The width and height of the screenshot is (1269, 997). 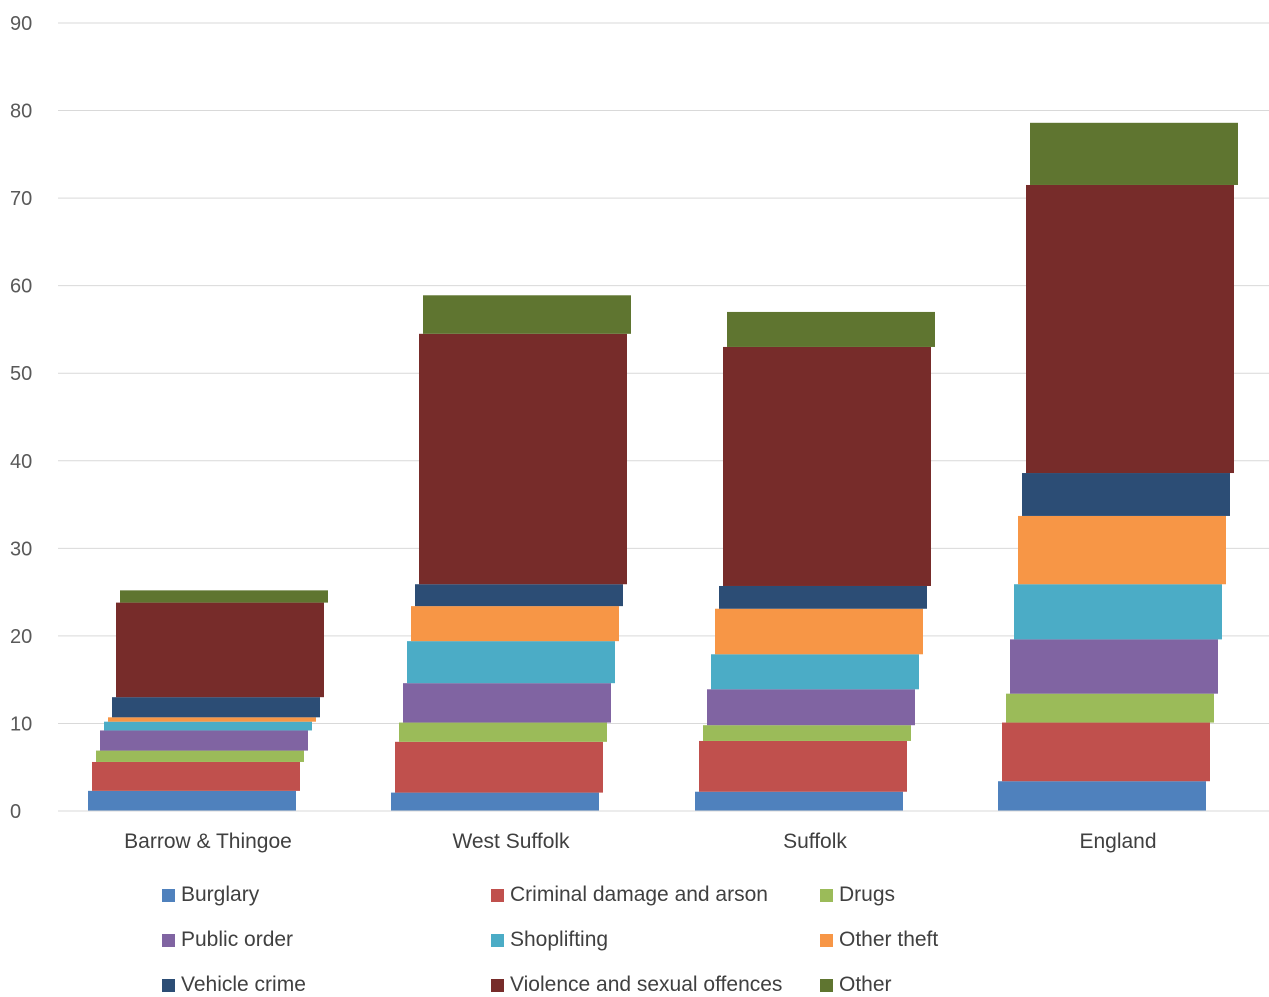 I want to click on y-tick-label: 90, so click(x=21, y=24).